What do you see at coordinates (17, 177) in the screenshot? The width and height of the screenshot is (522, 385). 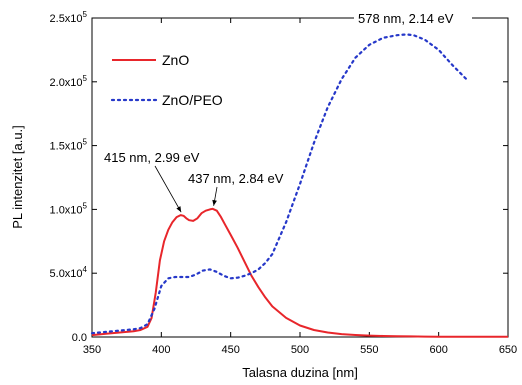 I see `y-axis-title: PL intenzitet [a.u.]` at bounding box center [17, 177].